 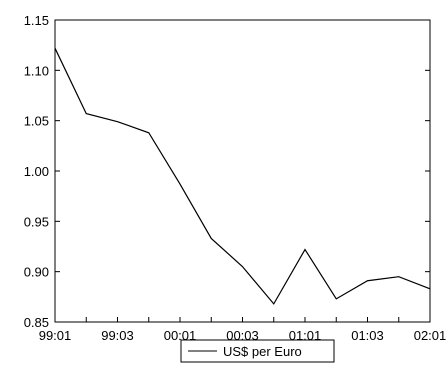 I want to click on x-tick-label: 02:01, so click(x=430, y=335).